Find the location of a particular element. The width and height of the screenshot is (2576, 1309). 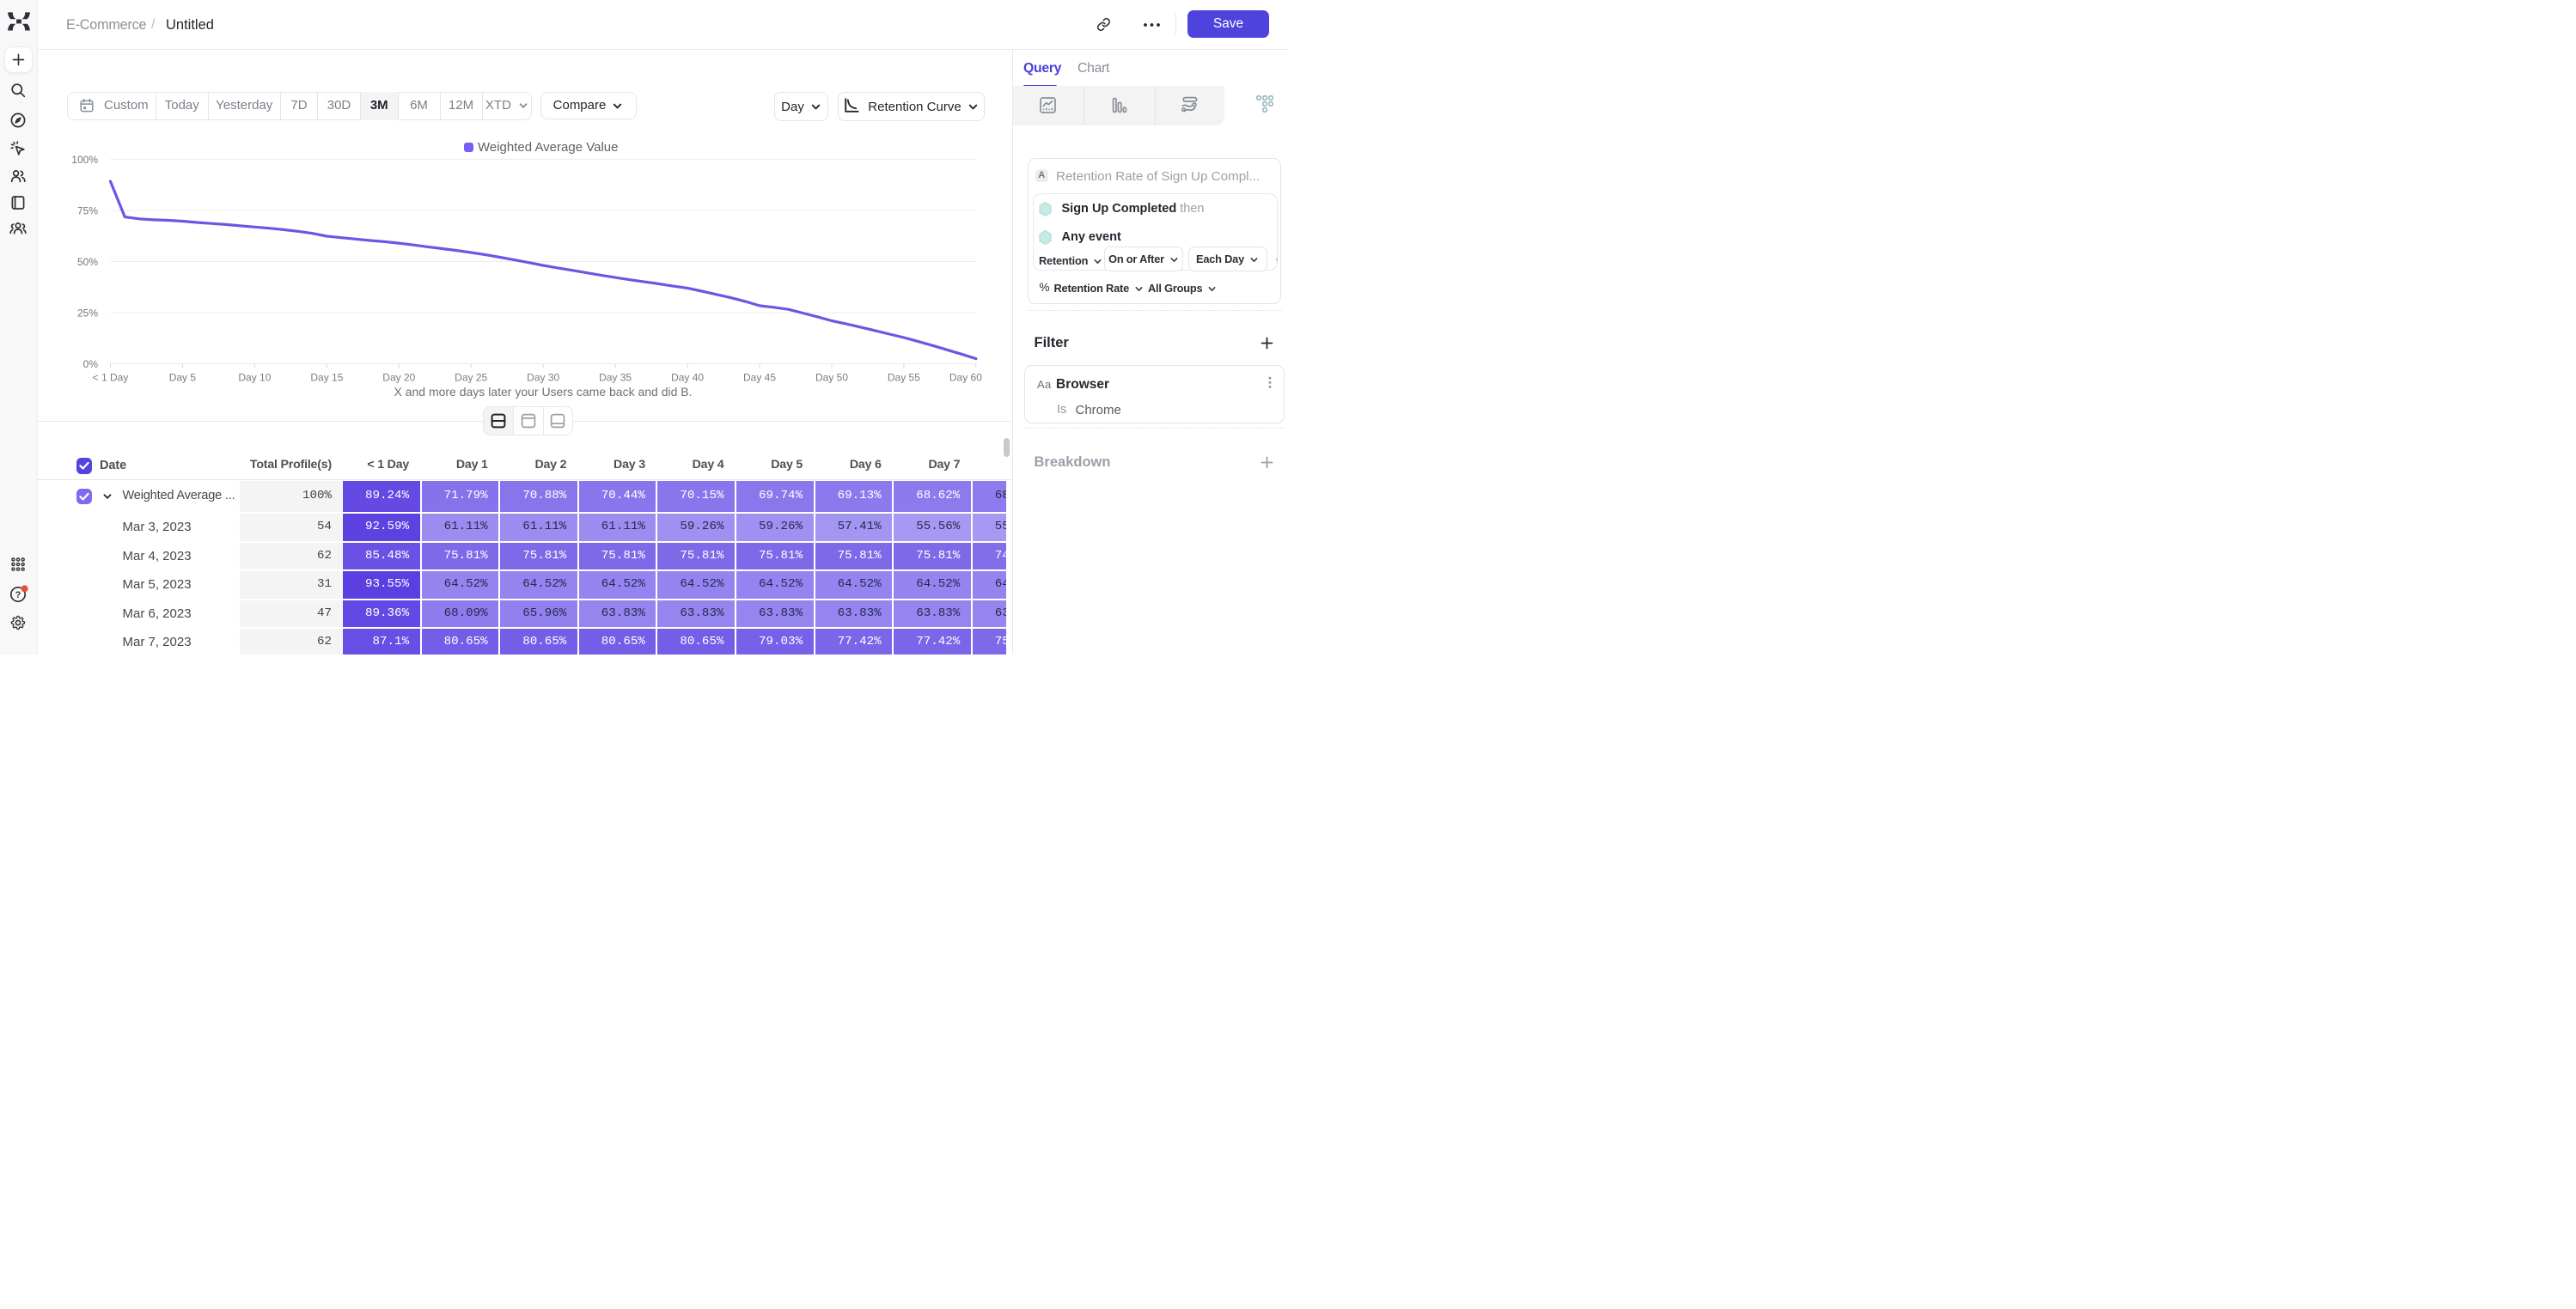

svg-text: Day 40 is located at coordinates (687, 378).